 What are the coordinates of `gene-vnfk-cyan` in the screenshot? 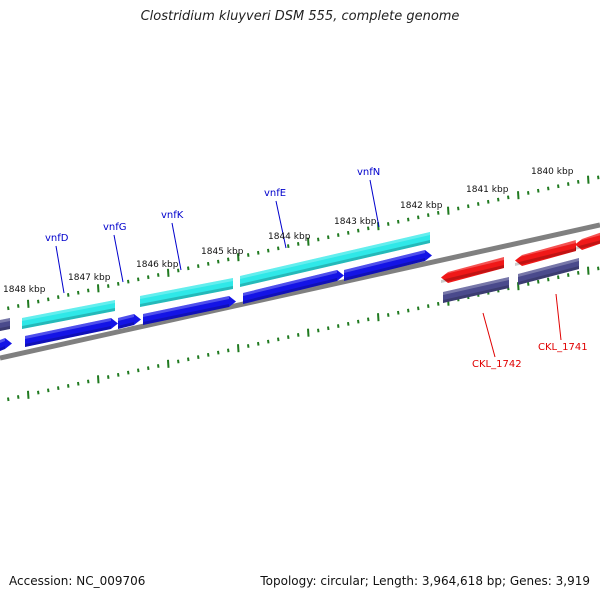 It's located at (186, 292).